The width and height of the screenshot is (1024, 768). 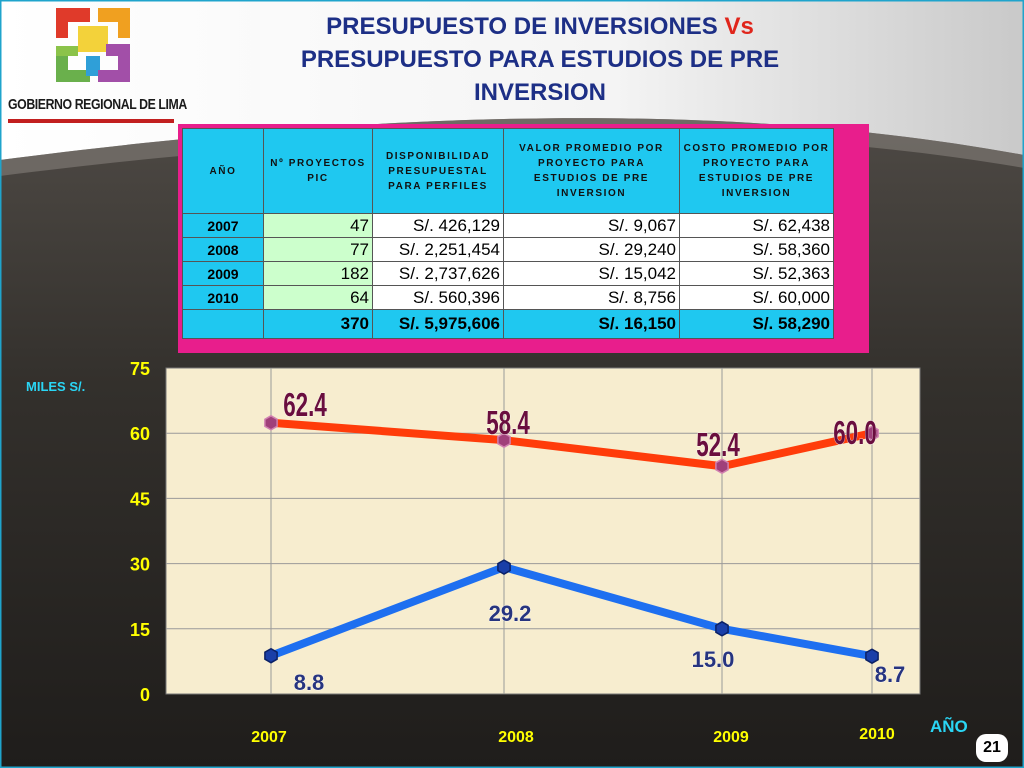 What do you see at coordinates (877, 734) in the screenshot?
I see `x-tick-label: 2010` at bounding box center [877, 734].